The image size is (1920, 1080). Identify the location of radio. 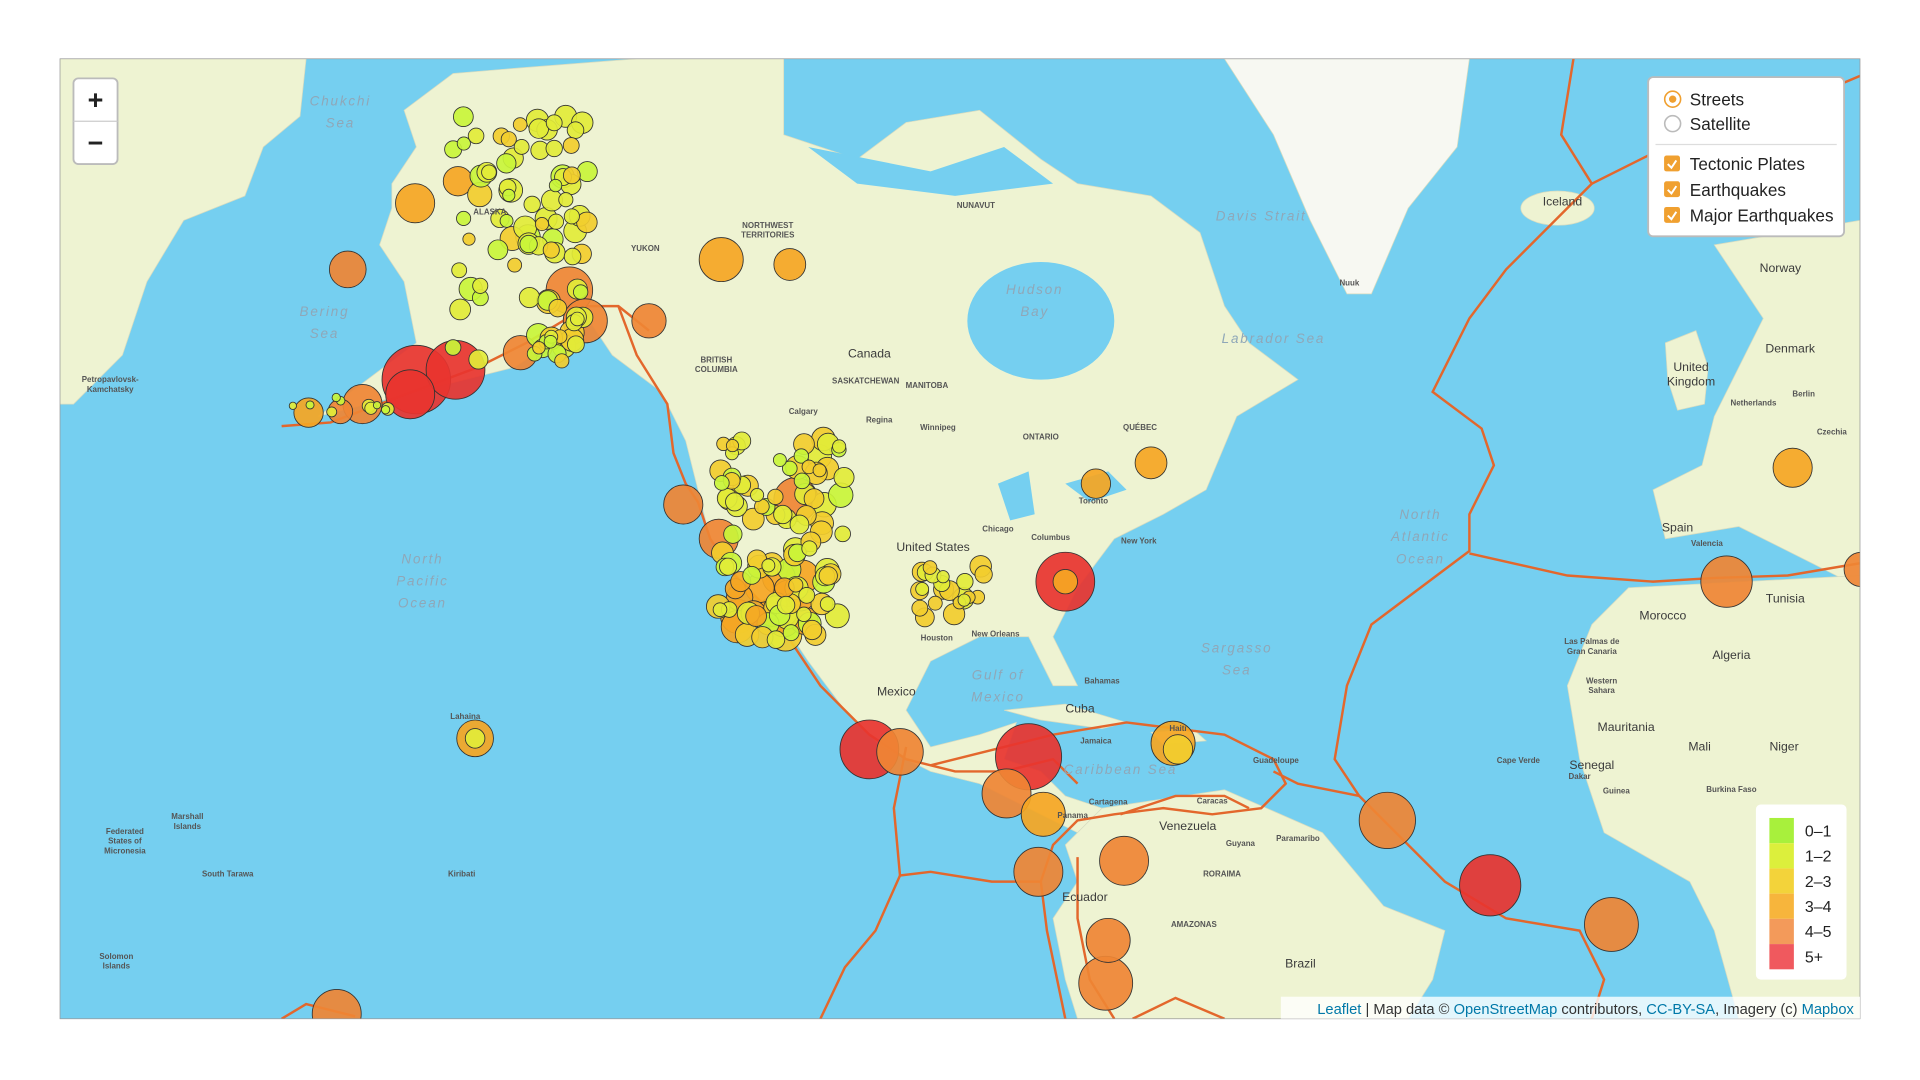
(1672, 123).